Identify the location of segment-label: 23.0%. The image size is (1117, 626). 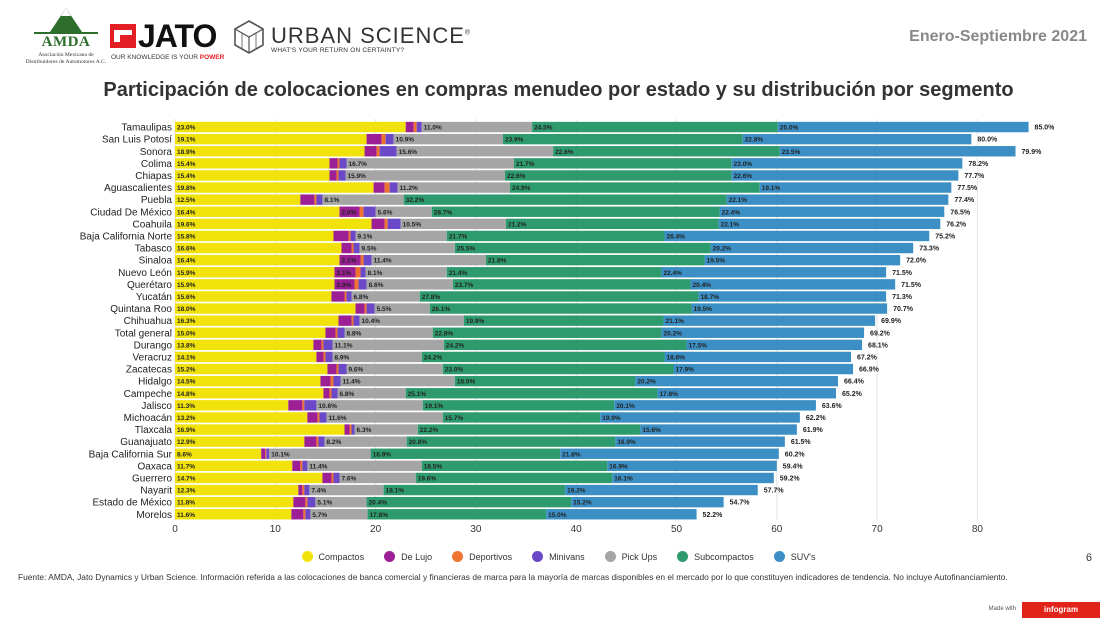
(454, 370).